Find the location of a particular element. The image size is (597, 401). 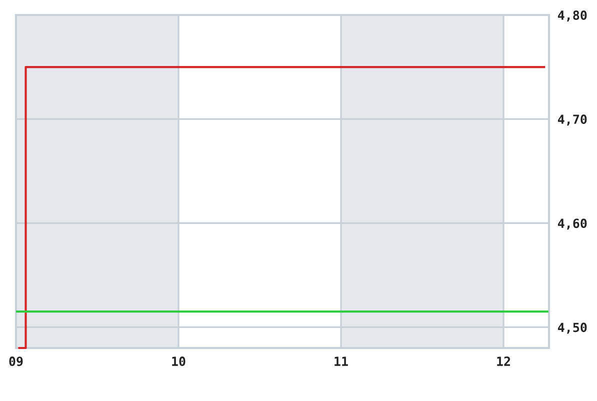

x-tick-label: 10 is located at coordinates (179, 361).